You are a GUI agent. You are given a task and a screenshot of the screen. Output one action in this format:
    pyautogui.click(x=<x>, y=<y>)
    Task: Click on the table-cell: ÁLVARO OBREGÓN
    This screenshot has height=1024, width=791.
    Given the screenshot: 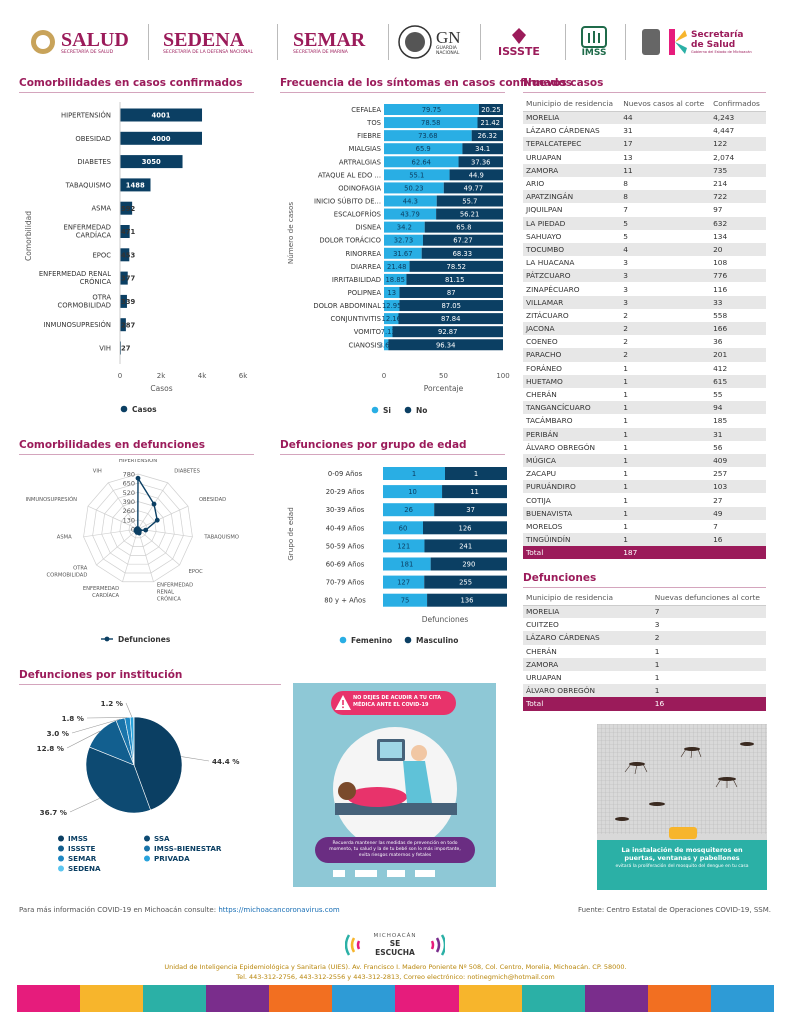 What is the action you would take?
    pyautogui.click(x=561, y=691)
    